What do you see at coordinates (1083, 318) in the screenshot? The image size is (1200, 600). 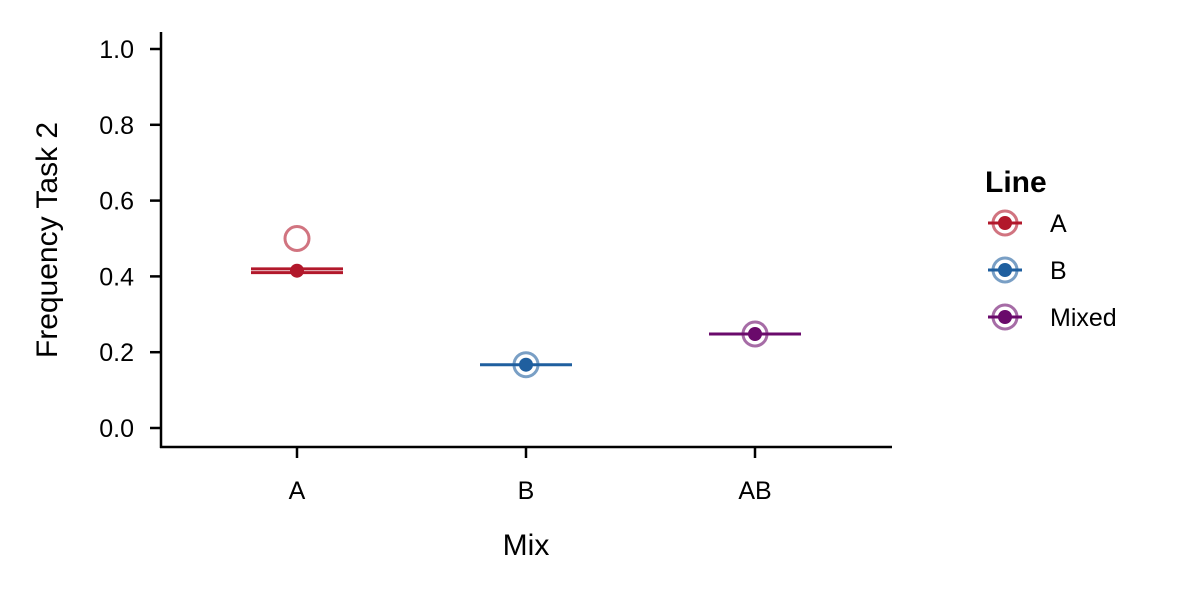 I see `legend-label: Mixed` at bounding box center [1083, 318].